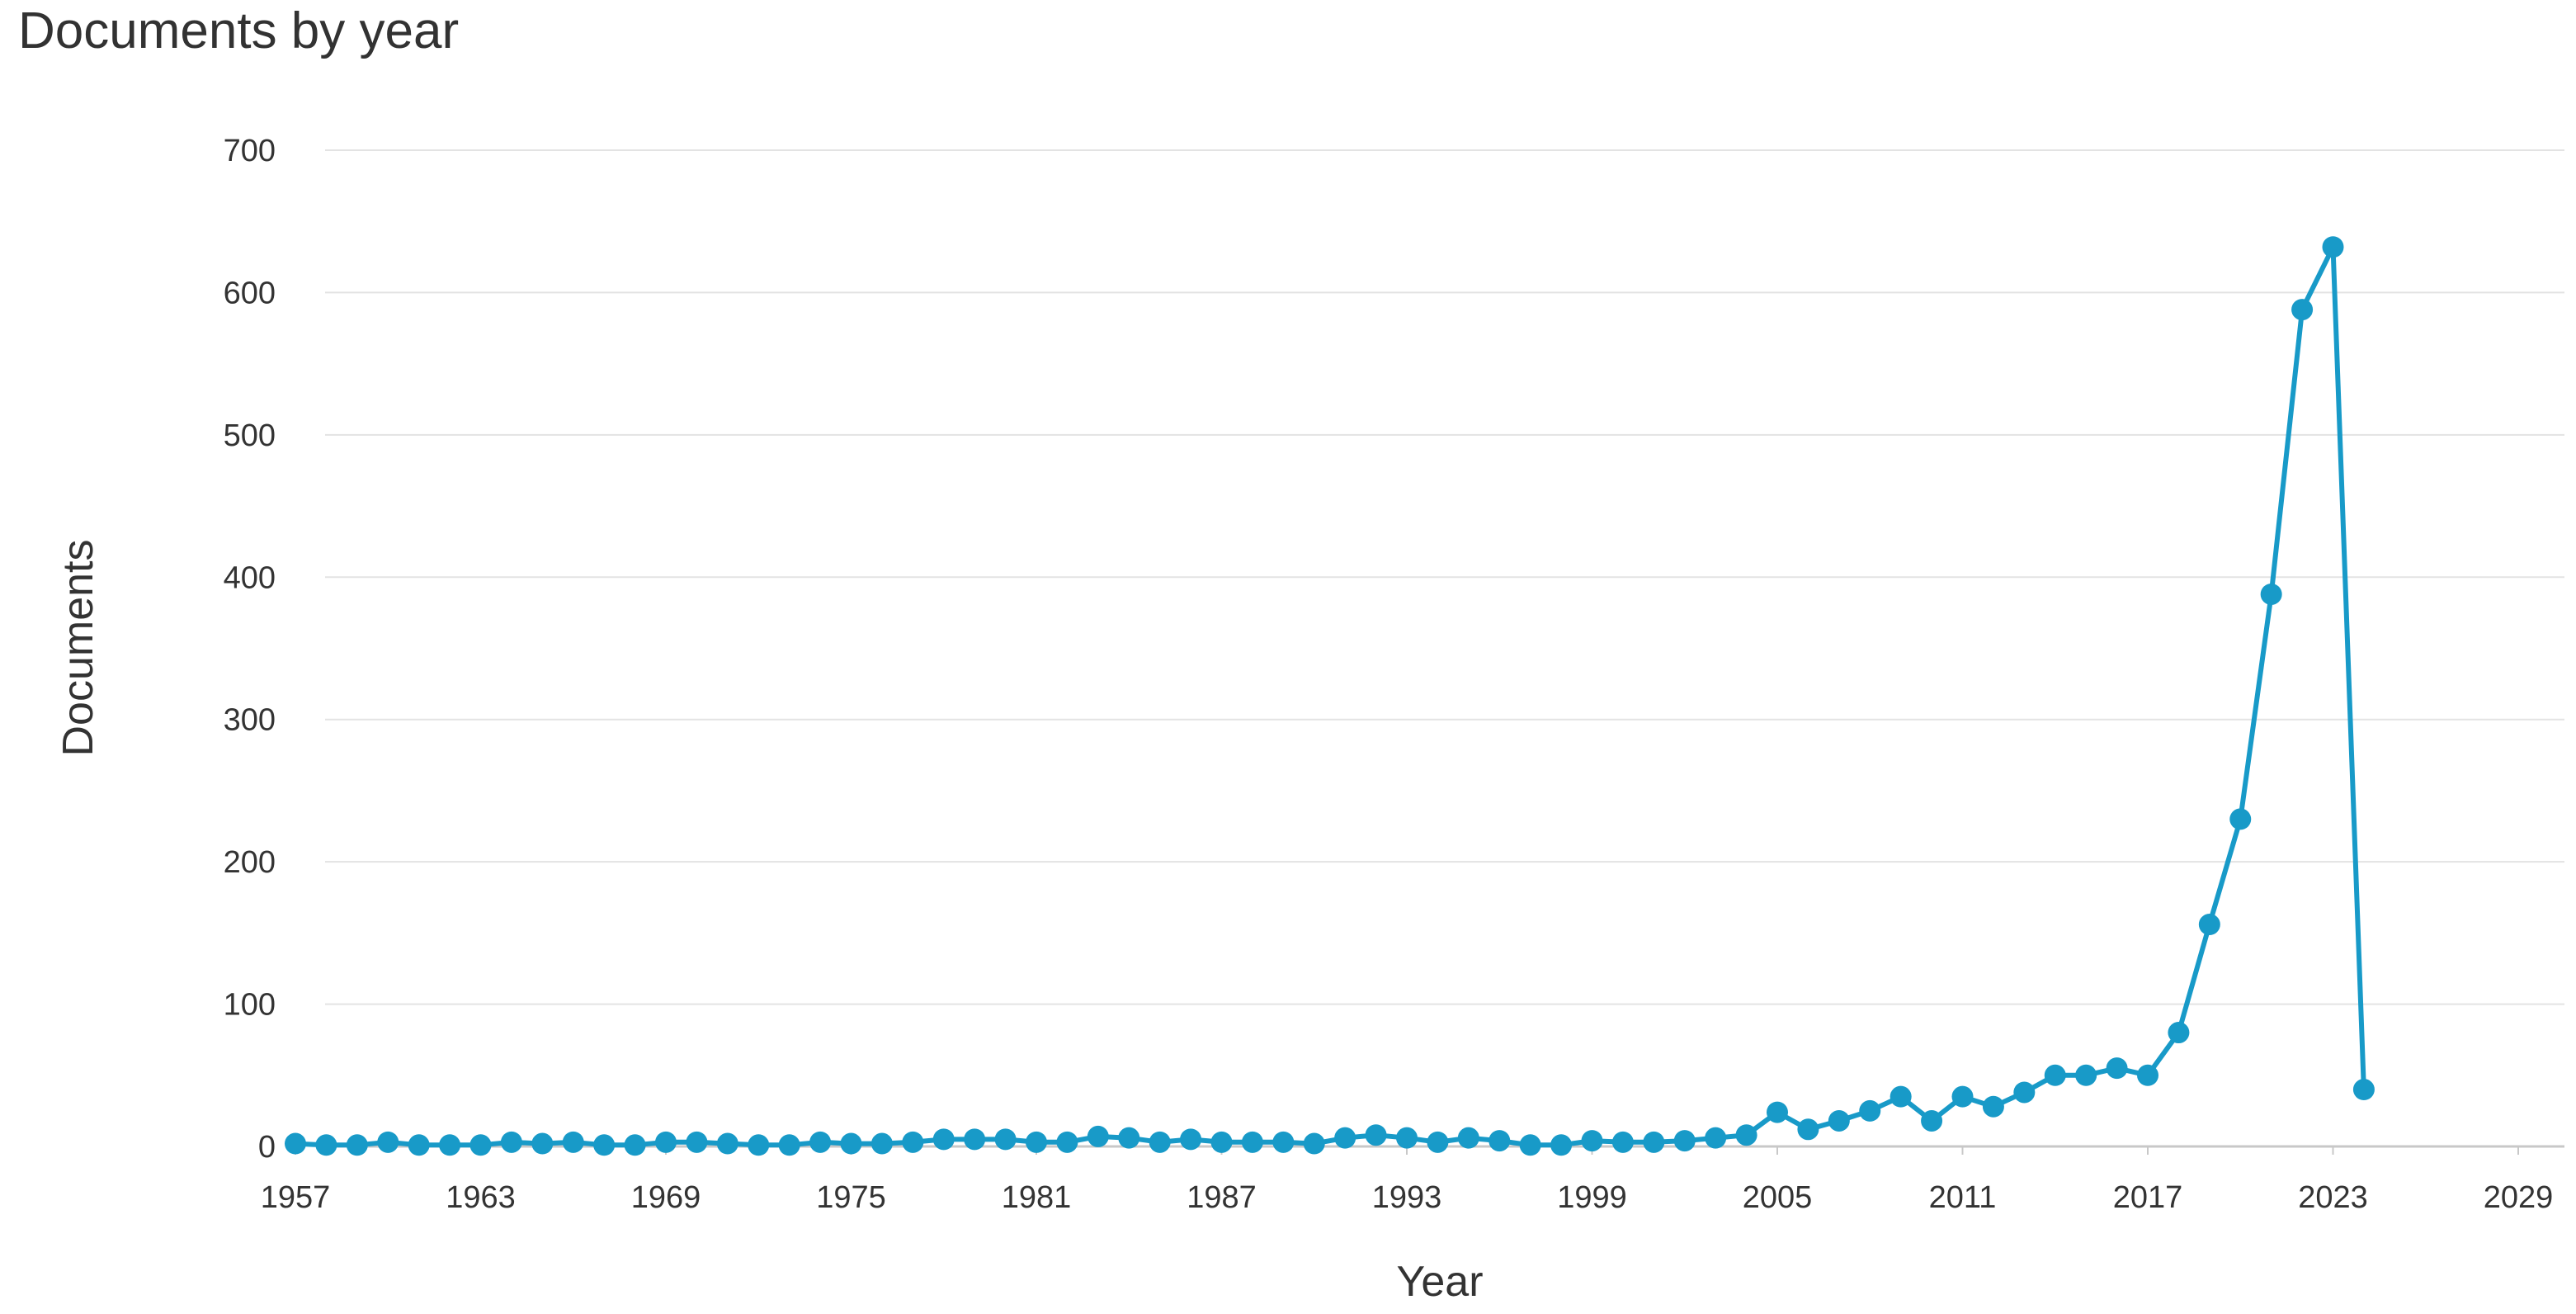  What do you see at coordinates (250, 720) in the screenshot?
I see `y-tick-label: 300` at bounding box center [250, 720].